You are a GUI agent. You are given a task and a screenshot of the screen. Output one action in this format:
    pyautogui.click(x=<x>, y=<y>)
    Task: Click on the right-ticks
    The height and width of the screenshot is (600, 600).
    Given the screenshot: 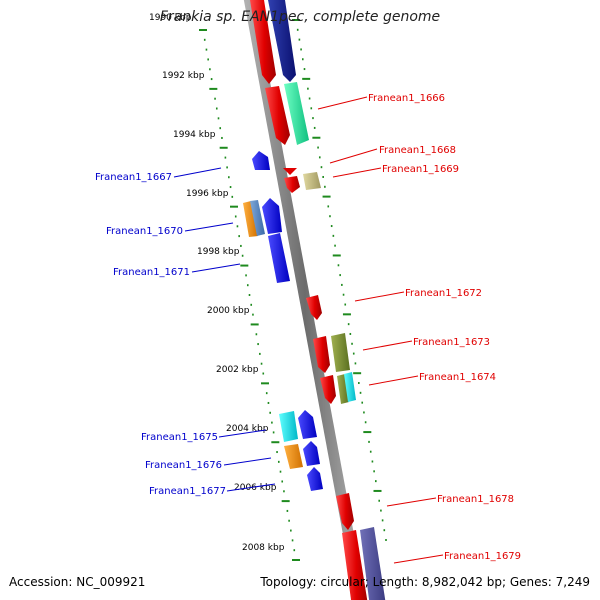 What is the action you would take?
    pyautogui.click(x=339, y=280)
    